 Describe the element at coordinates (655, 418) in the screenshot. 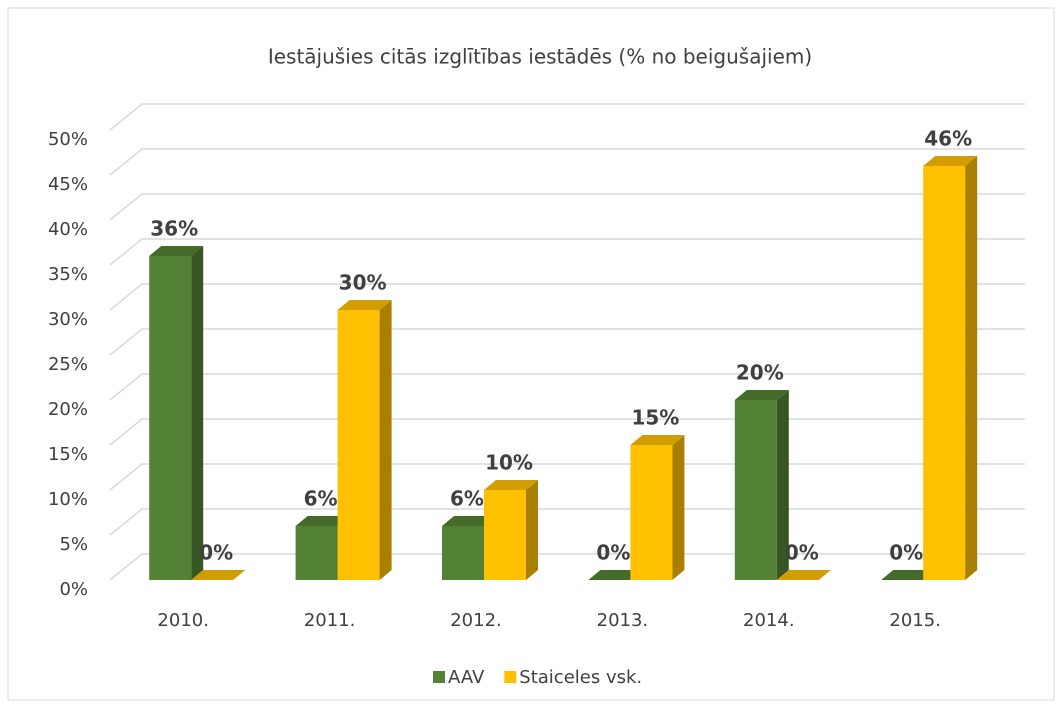

I see `data-label: 15%` at that location.